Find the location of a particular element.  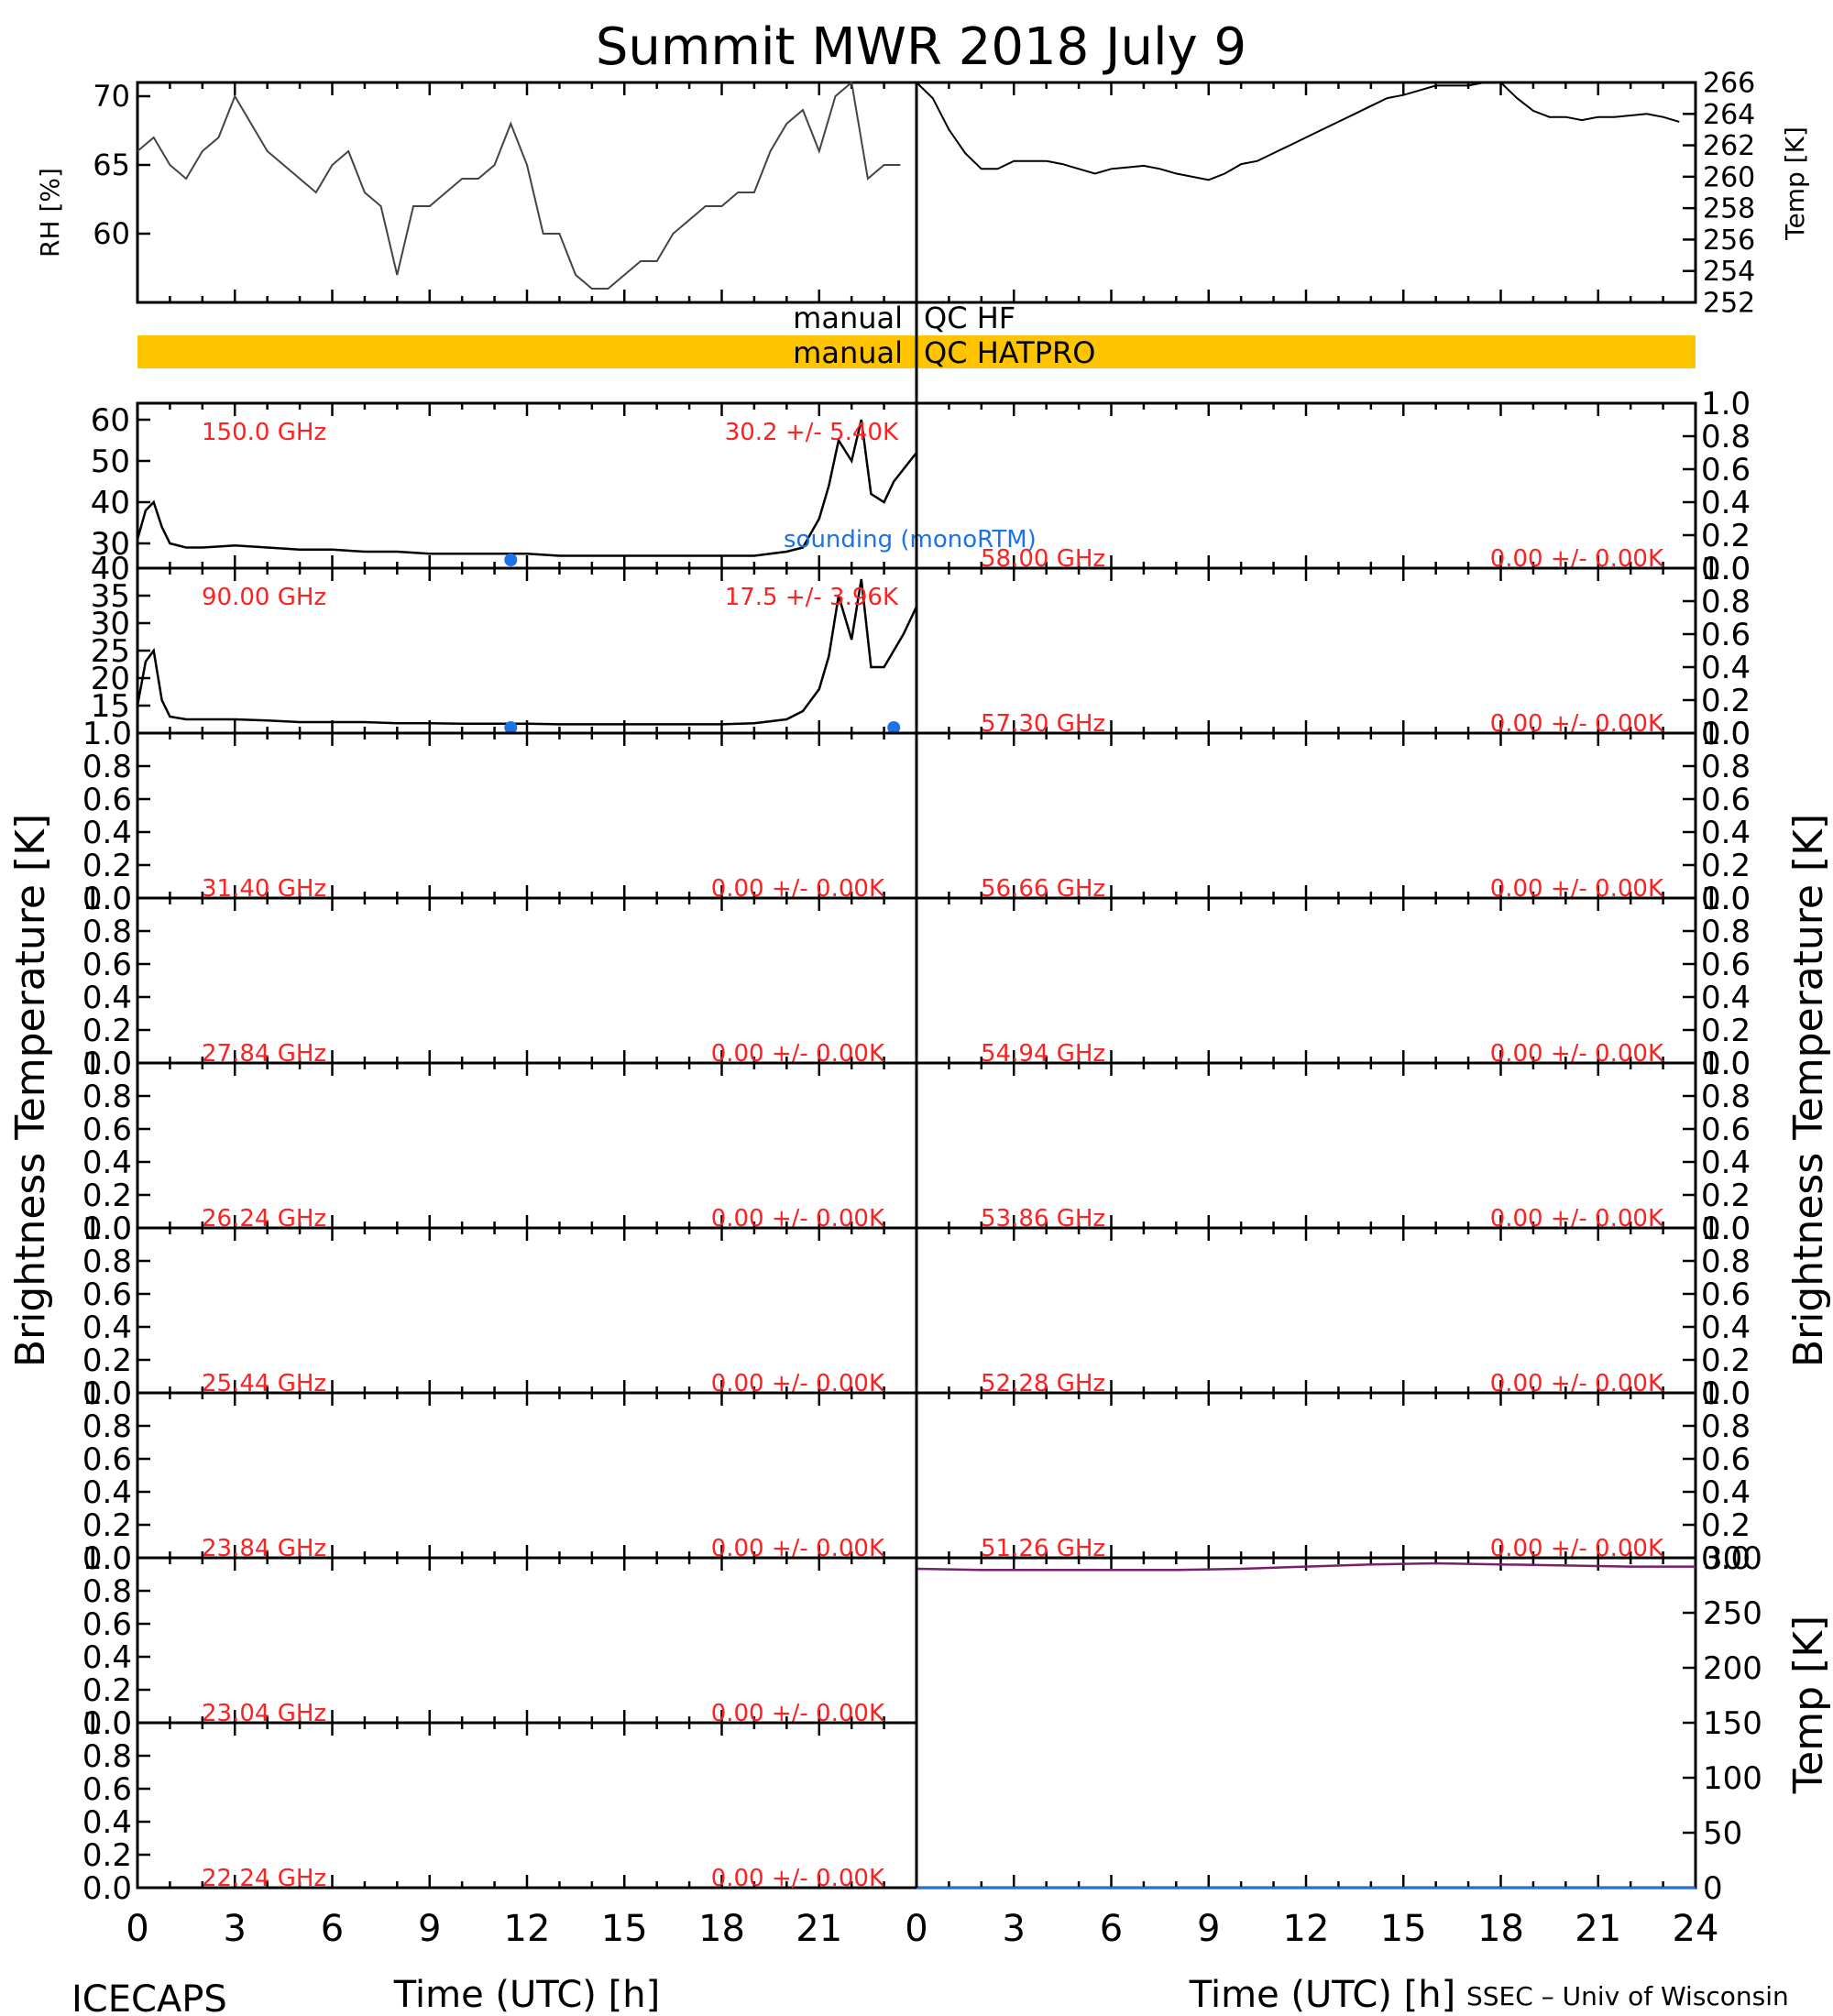

blackbody-series-line is located at coordinates (1306, 1566).